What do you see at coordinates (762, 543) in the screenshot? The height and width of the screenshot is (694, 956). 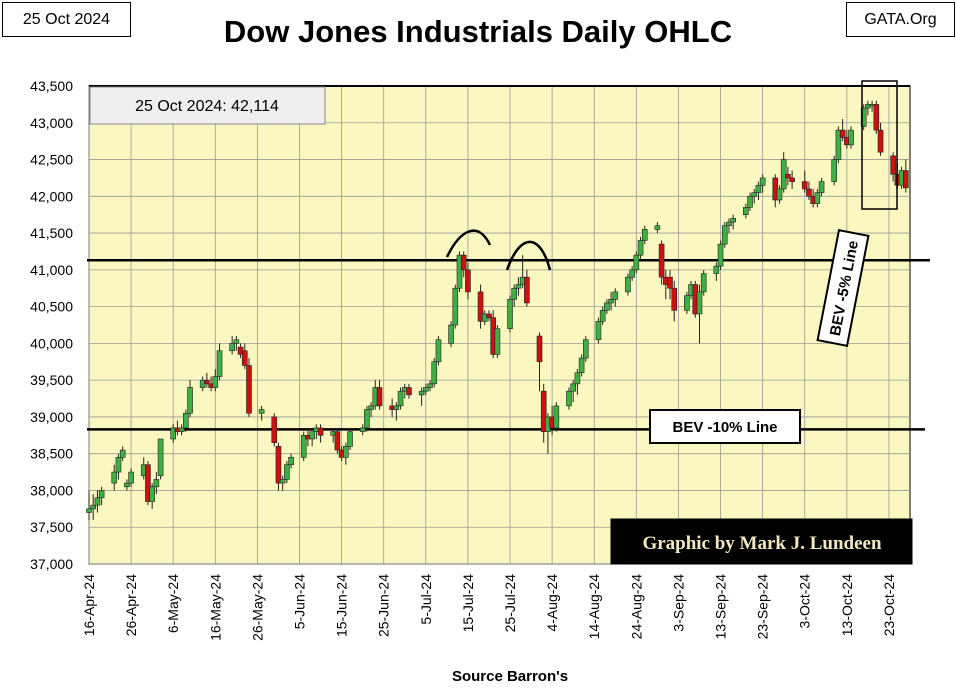 I see `credit-text: Graphic by Mark J. Lundeen` at bounding box center [762, 543].